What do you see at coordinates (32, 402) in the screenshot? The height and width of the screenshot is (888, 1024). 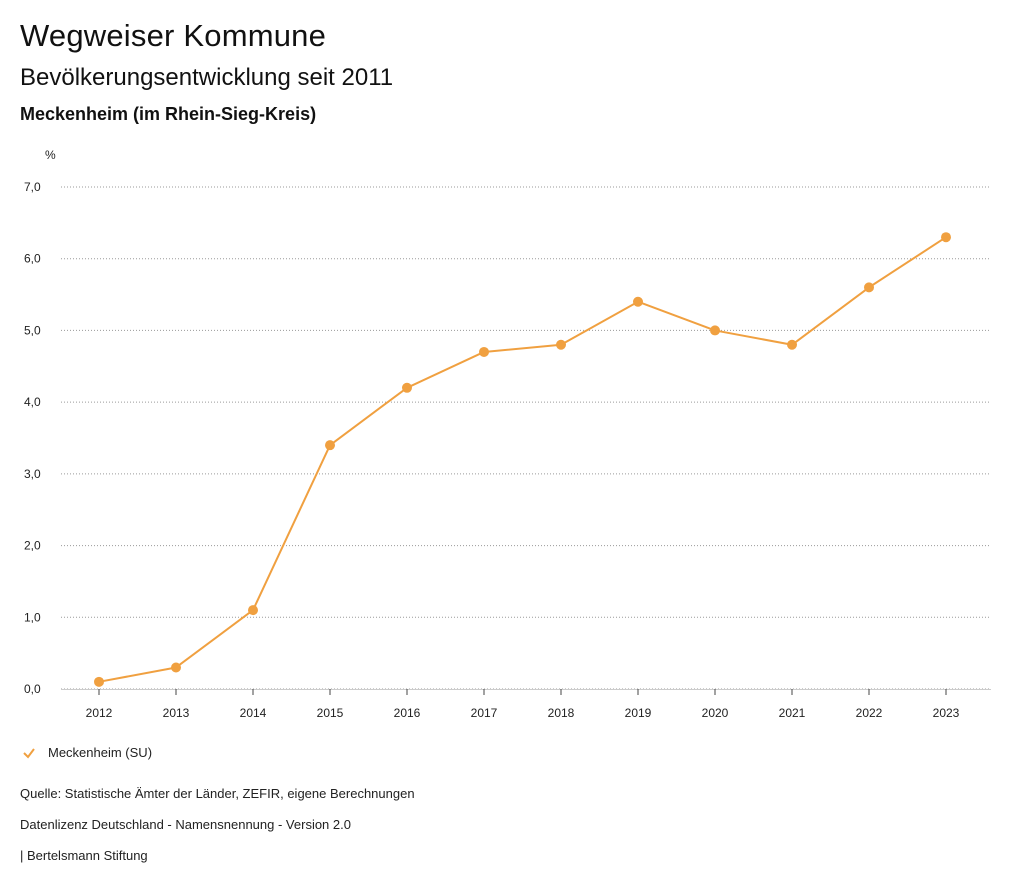 I see `y-tick-label: 4,0` at bounding box center [32, 402].